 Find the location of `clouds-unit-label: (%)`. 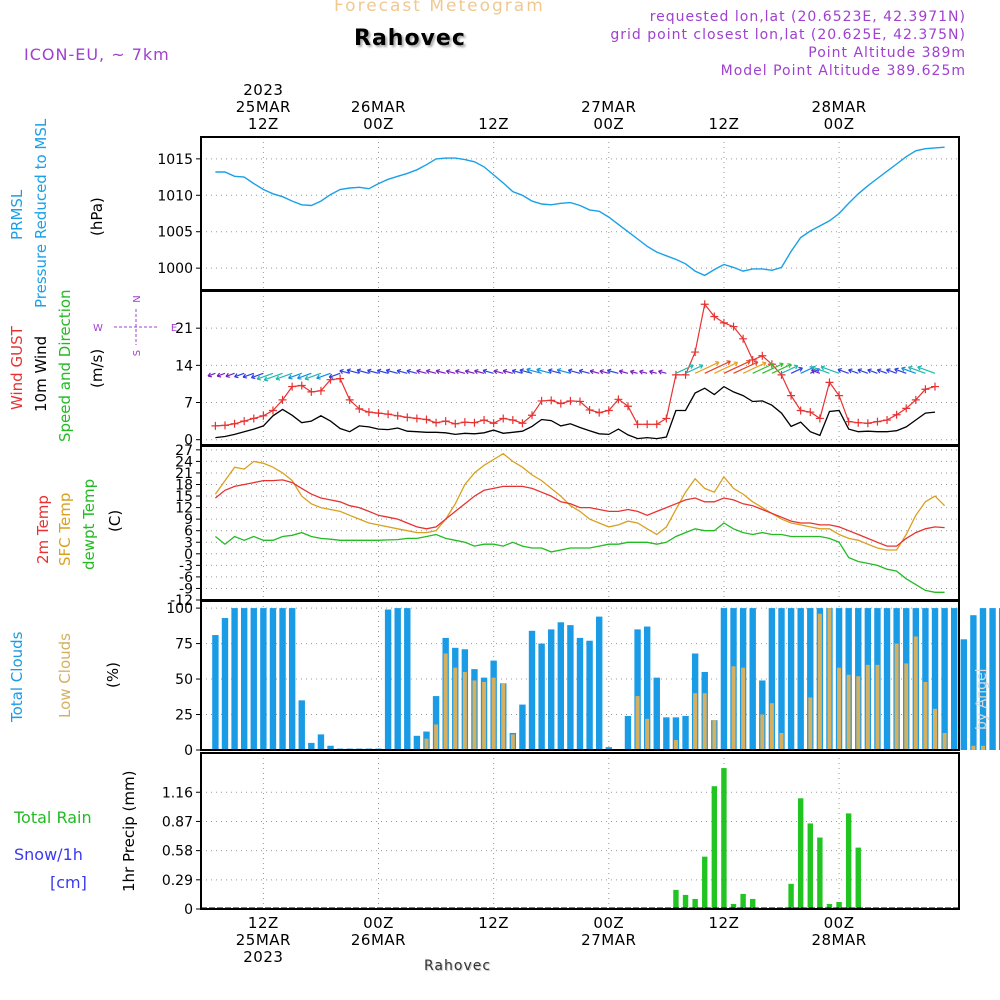

clouds-unit-label: (%) is located at coordinates (113, 675).